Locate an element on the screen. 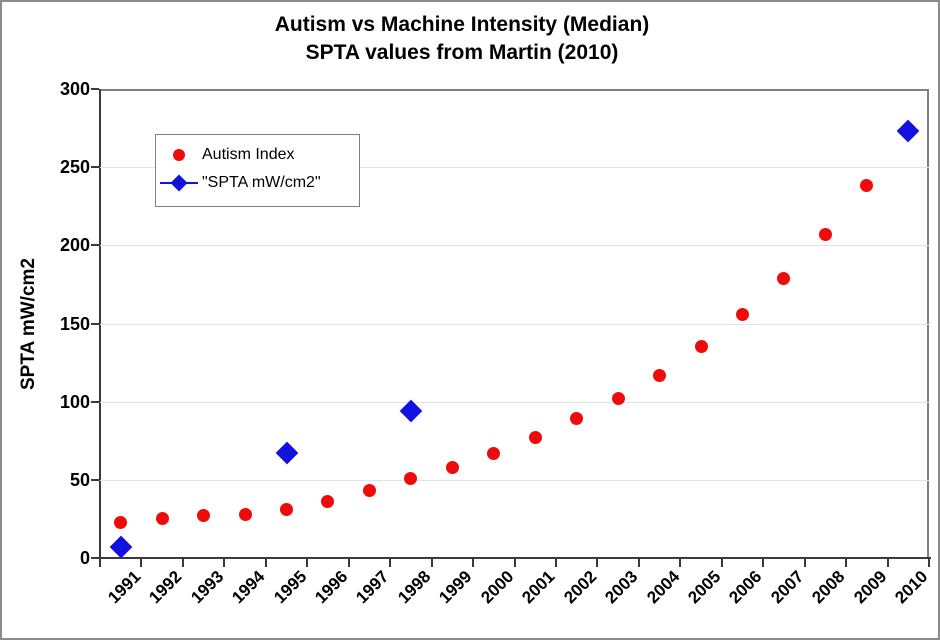 This screenshot has width=940, height=640. x-tick-label-1994: 1994 is located at coordinates (248, 587).